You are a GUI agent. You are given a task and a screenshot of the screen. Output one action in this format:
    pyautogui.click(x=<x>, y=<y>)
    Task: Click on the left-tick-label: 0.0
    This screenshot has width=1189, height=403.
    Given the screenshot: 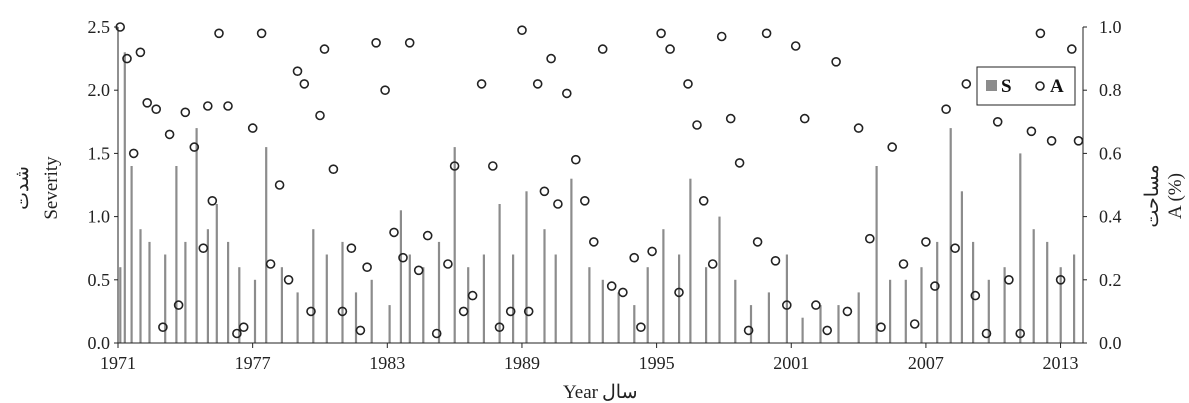 What is the action you would take?
    pyautogui.click(x=99, y=343)
    